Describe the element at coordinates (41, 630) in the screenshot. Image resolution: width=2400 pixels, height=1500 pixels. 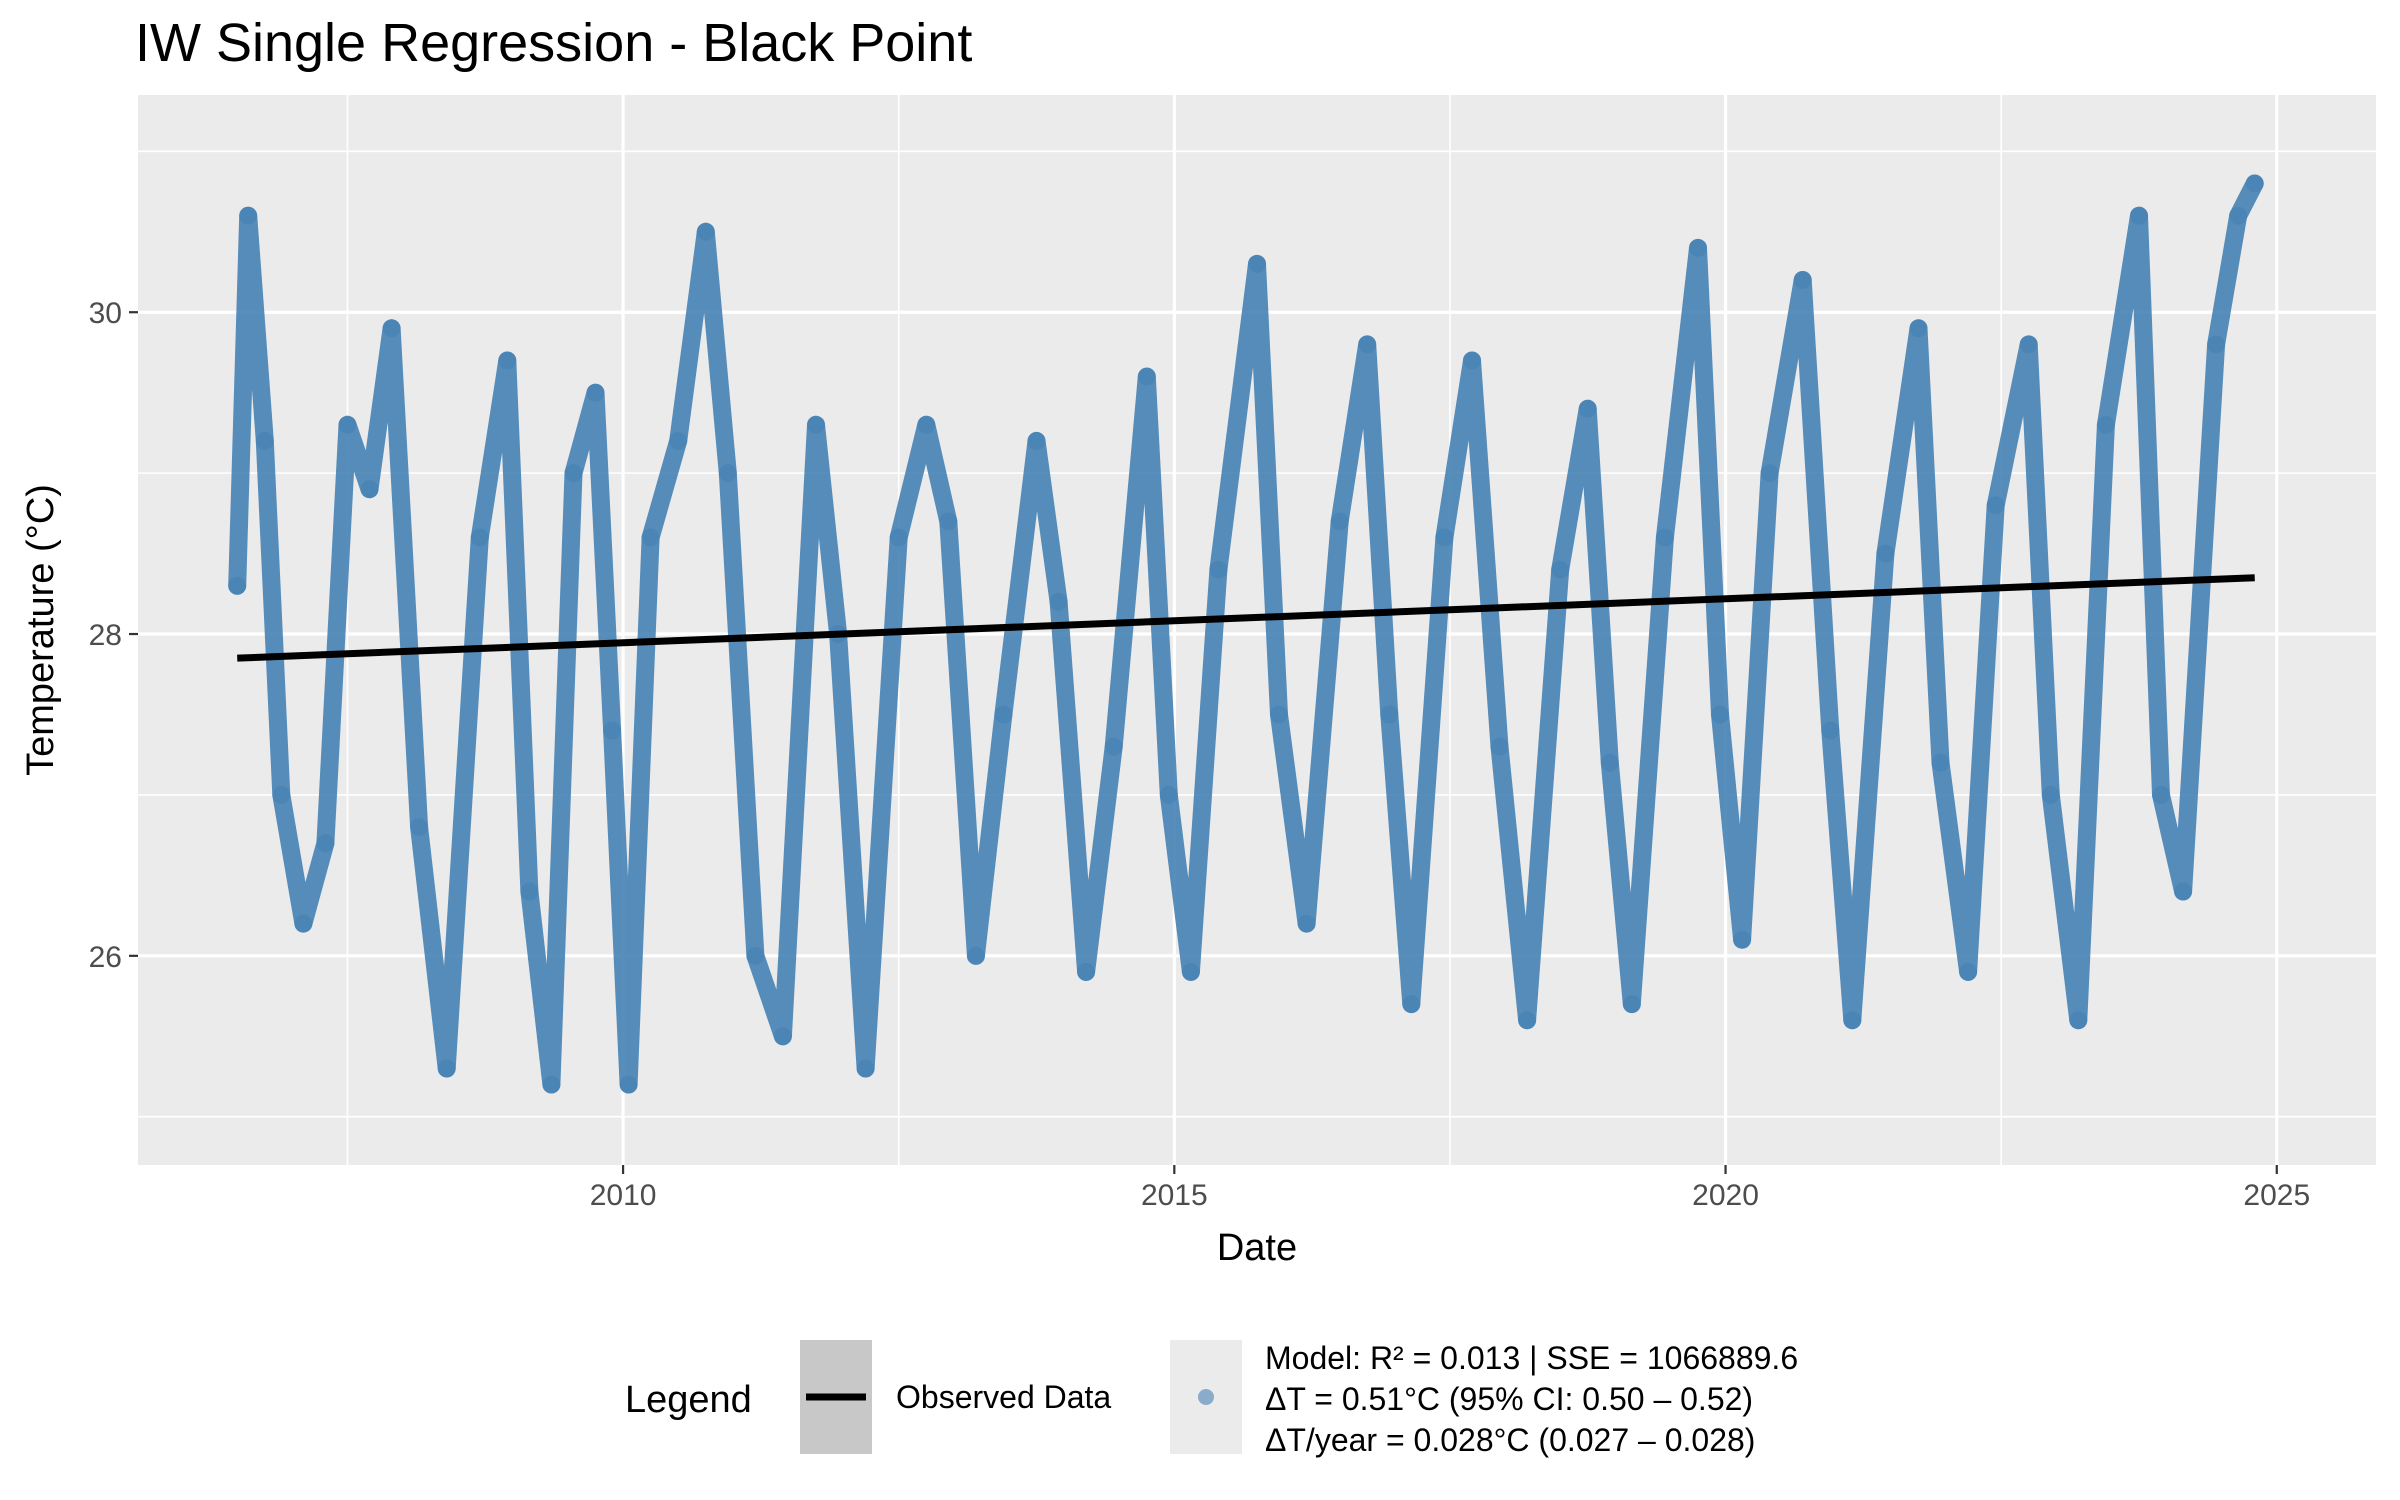
I see `y-axis-label: Temperature (°C)` at that location.